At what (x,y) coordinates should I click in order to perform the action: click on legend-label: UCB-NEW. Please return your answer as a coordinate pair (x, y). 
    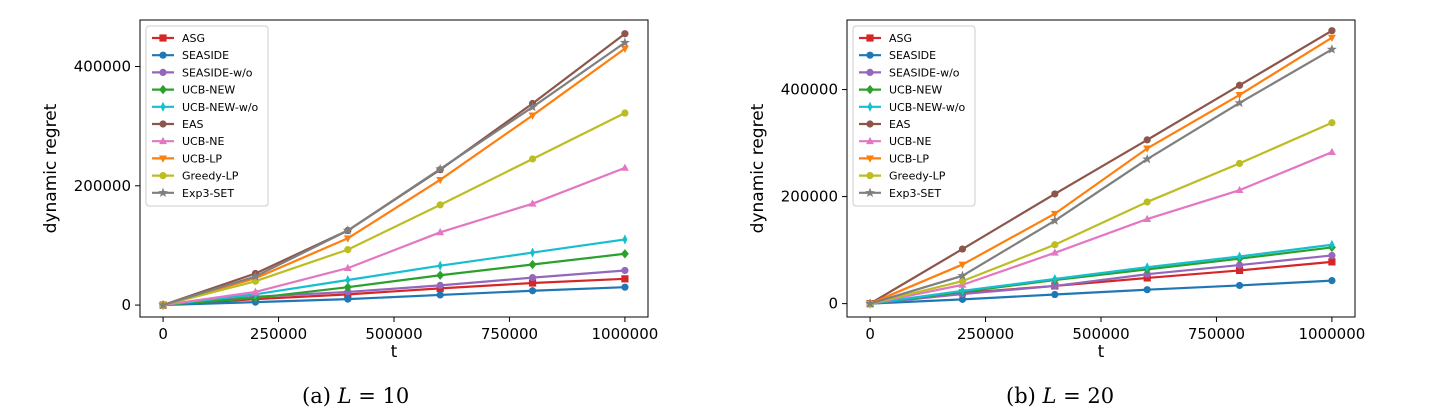
    Looking at the image, I should click on (208, 90).